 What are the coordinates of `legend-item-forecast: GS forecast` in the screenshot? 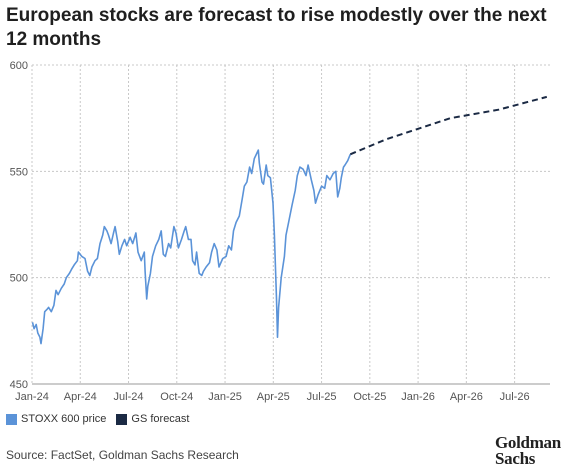 It's located at (152, 419).